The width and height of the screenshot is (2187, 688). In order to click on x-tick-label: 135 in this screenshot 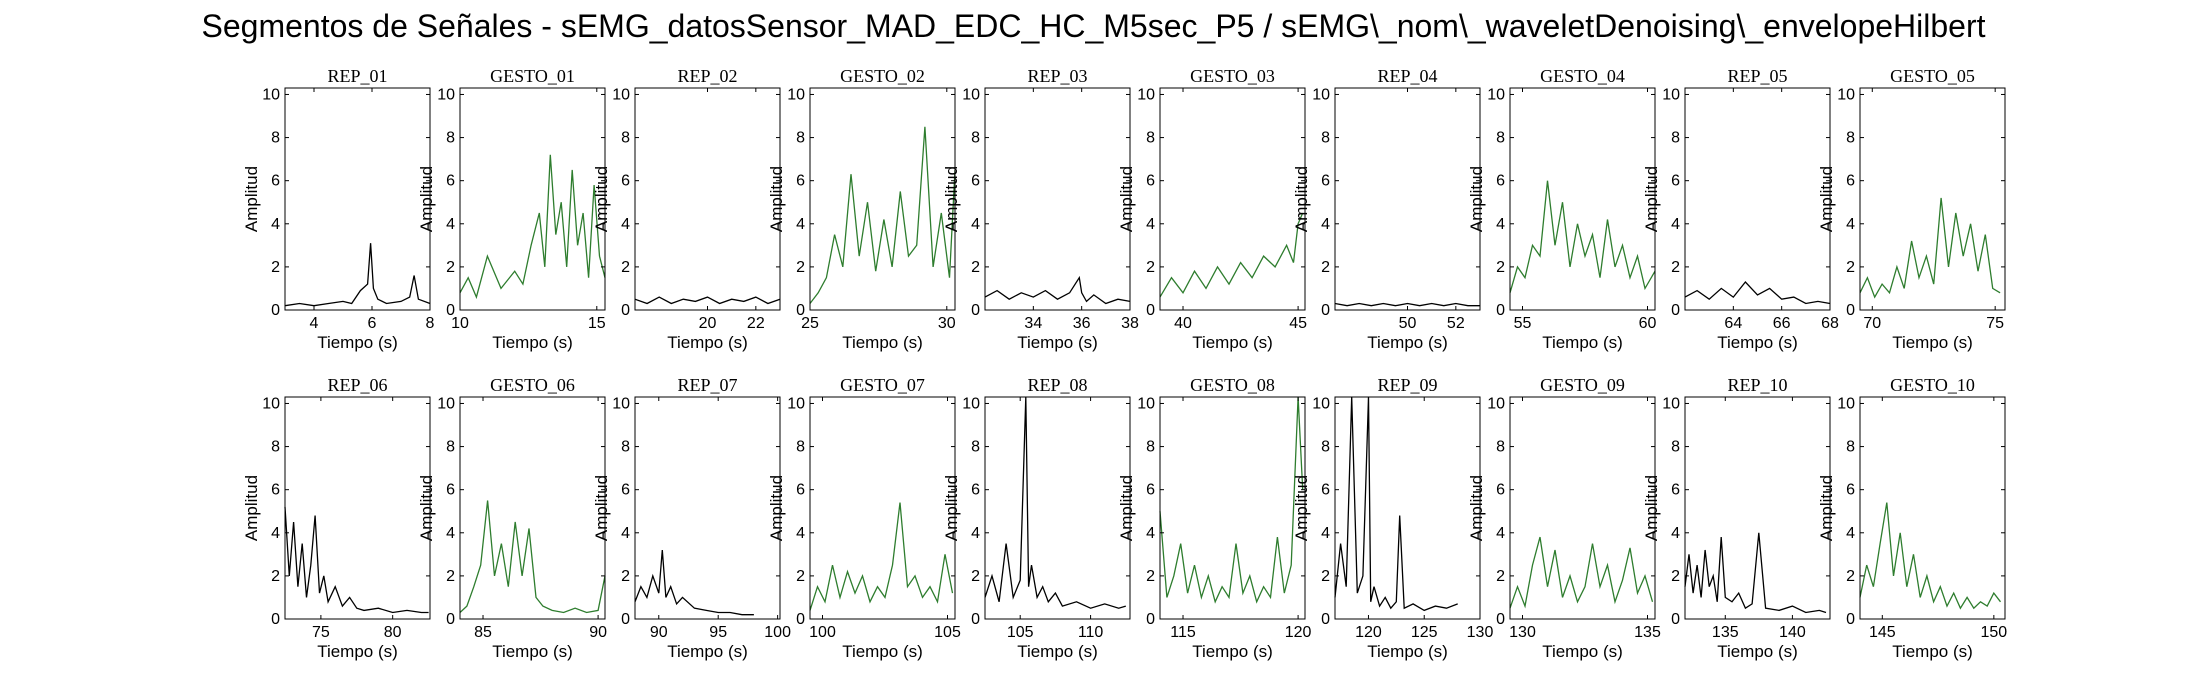, I will do `click(1647, 632)`.